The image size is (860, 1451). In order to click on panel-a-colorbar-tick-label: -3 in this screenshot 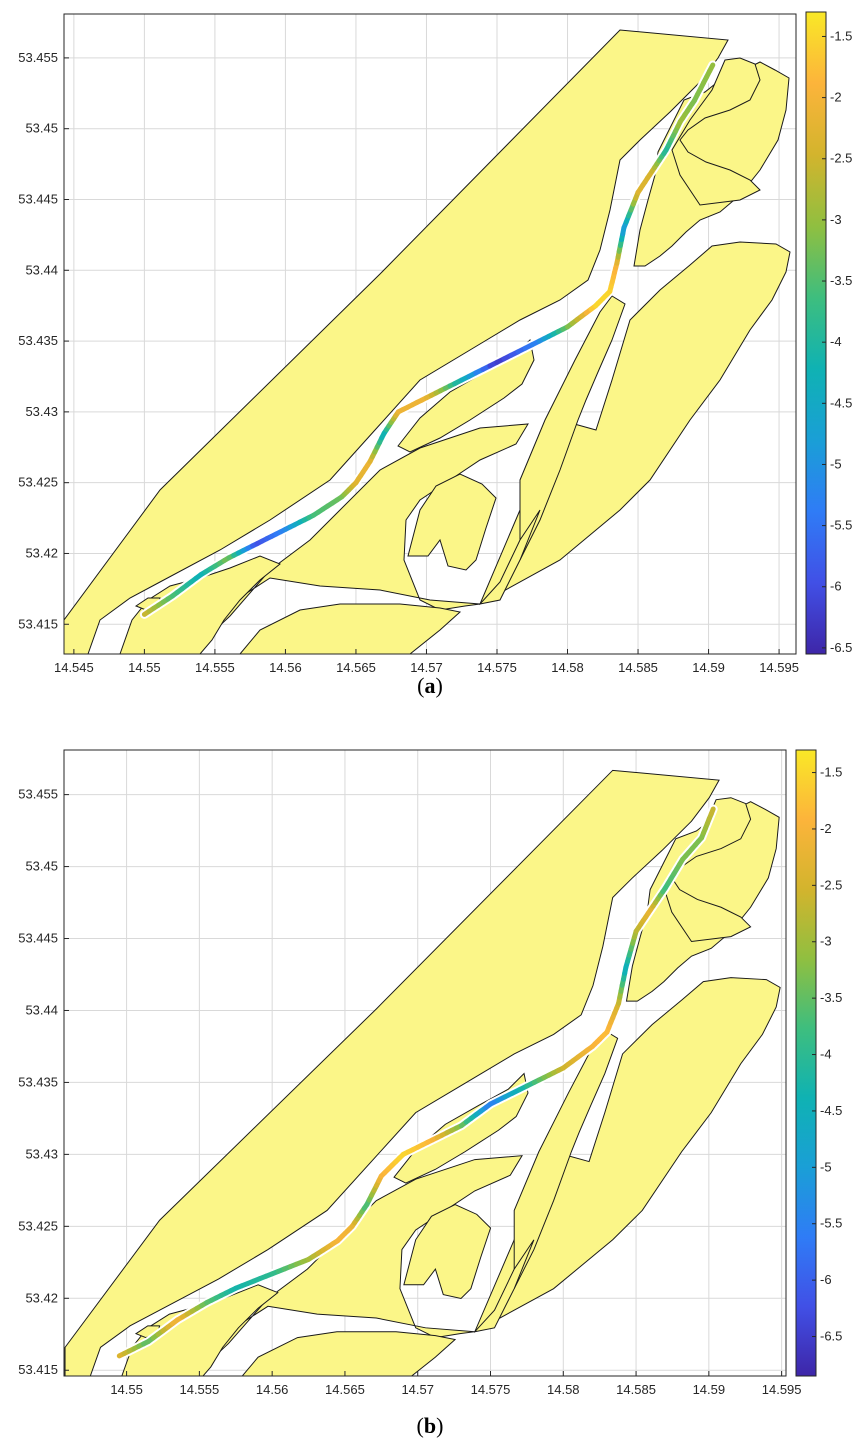, I will do `click(836, 219)`.